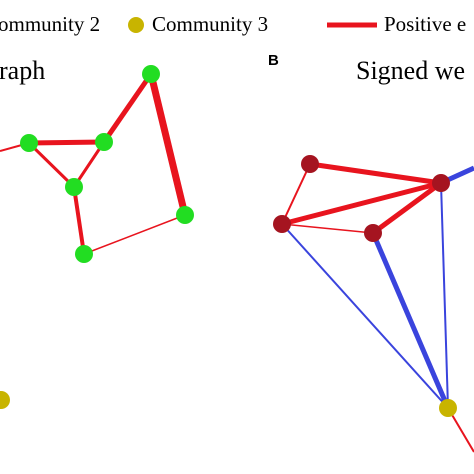  Describe the element at coordinates (136, 25) in the screenshot. I see `legend-community3-marker` at that location.